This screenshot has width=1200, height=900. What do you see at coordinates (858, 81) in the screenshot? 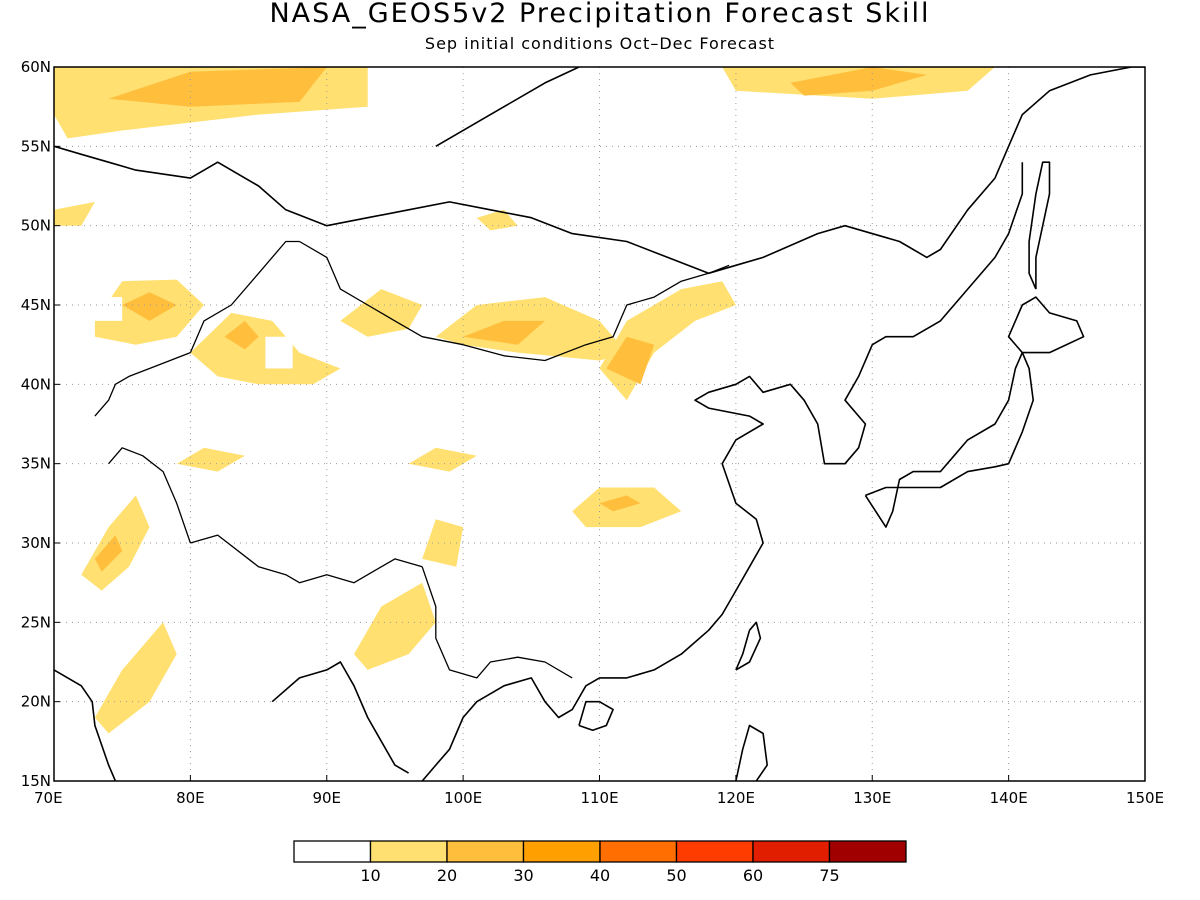
I see `skill-region-east-siberia-core` at bounding box center [858, 81].